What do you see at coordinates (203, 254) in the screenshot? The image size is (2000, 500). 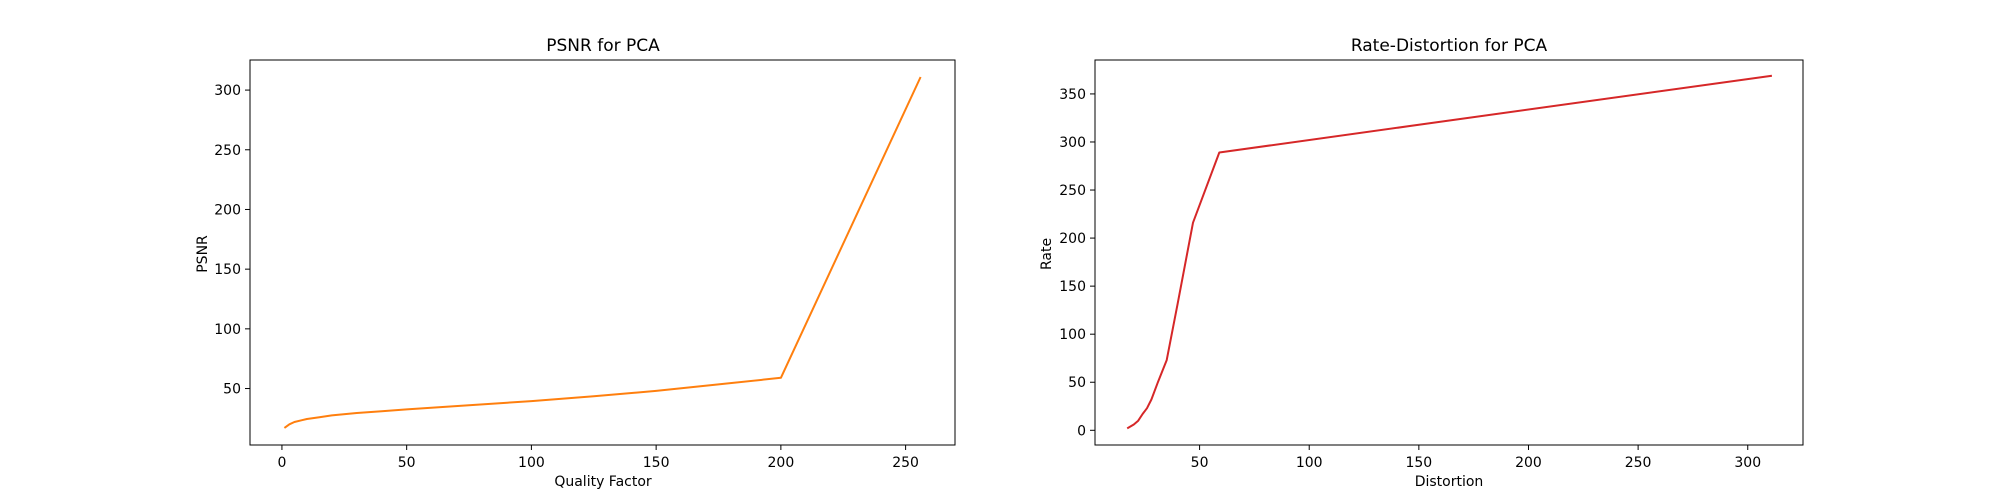 I see `y-axis-label: PSNR` at bounding box center [203, 254].